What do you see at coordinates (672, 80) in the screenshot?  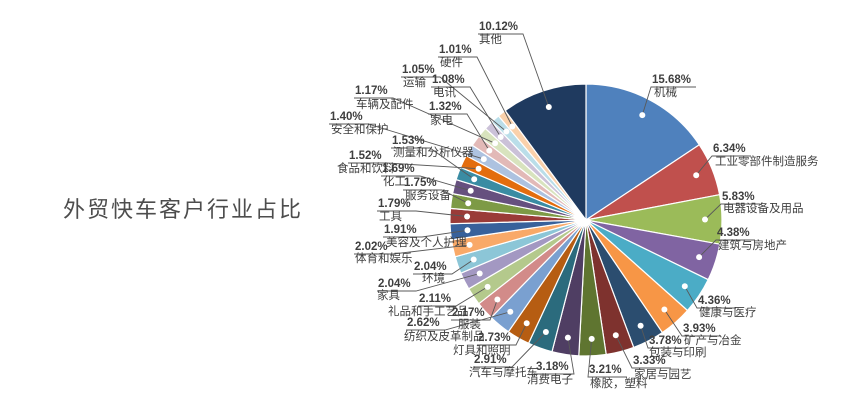 I see `slice-percent-label: 15.68%` at bounding box center [672, 80].